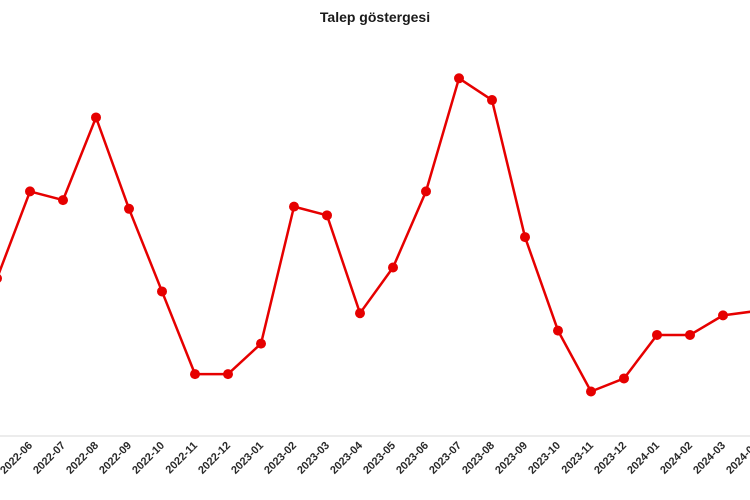  Describe the element at coordinates (375, 17) in the screenshot. I see `chart-title: Talep göstergesi` at that location.